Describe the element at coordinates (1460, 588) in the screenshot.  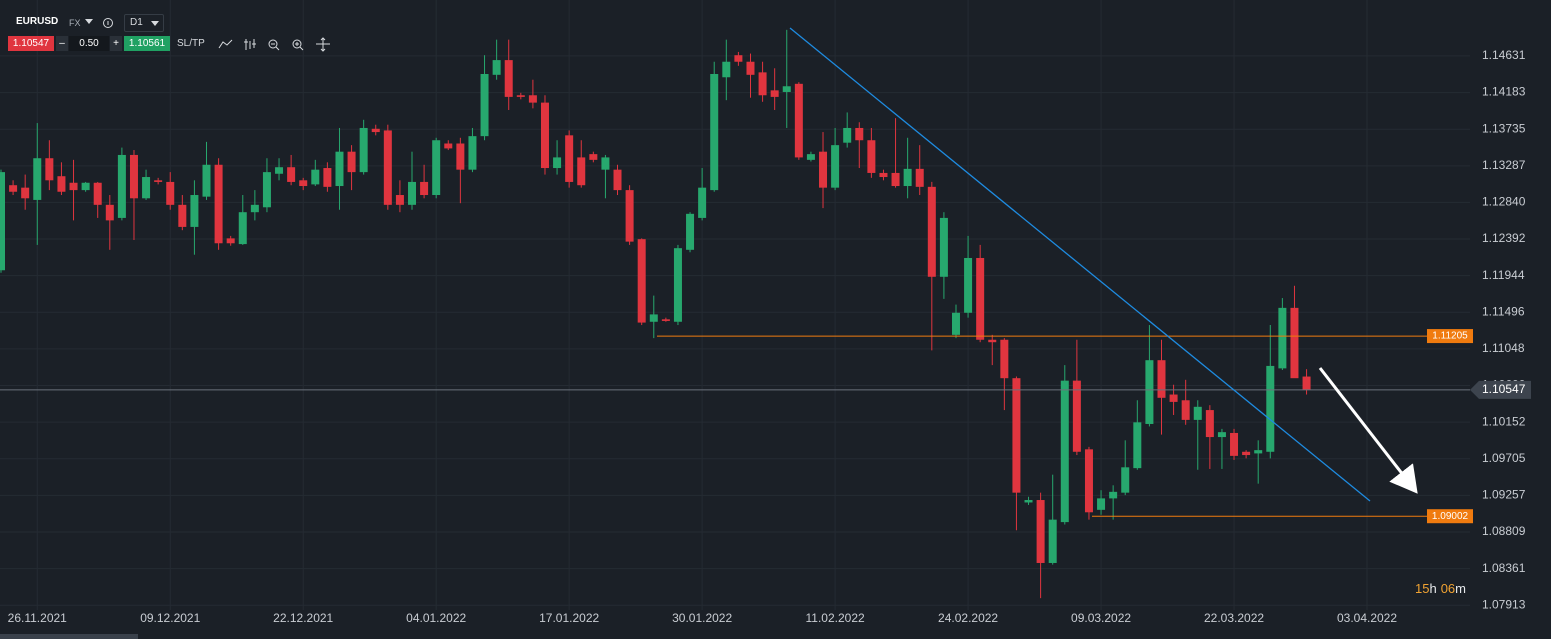
I see `countdown-m: m` at that location.